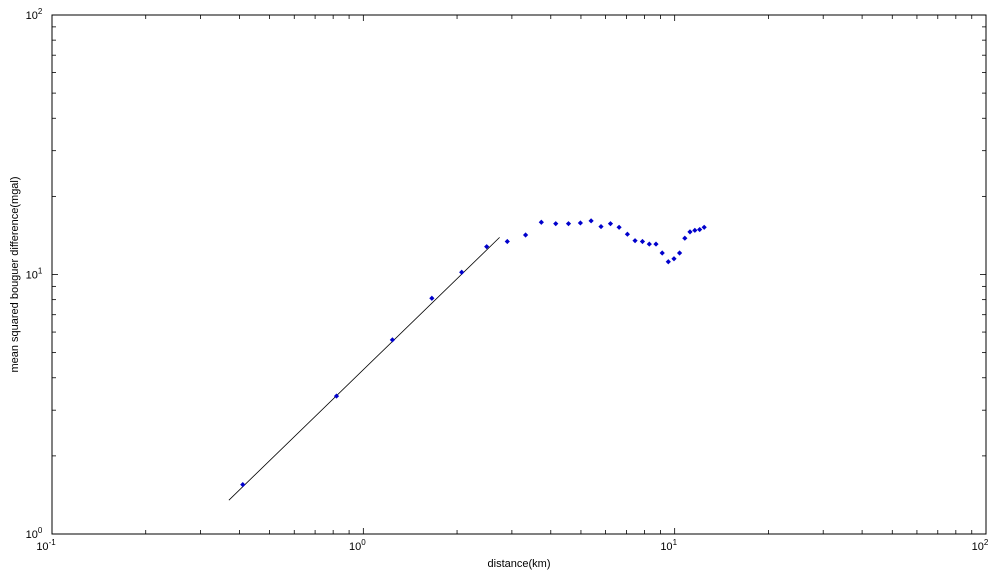 This screenshot has height=576, width=990. I want to click on x-tick-label: 10¹, so click(668, 545).